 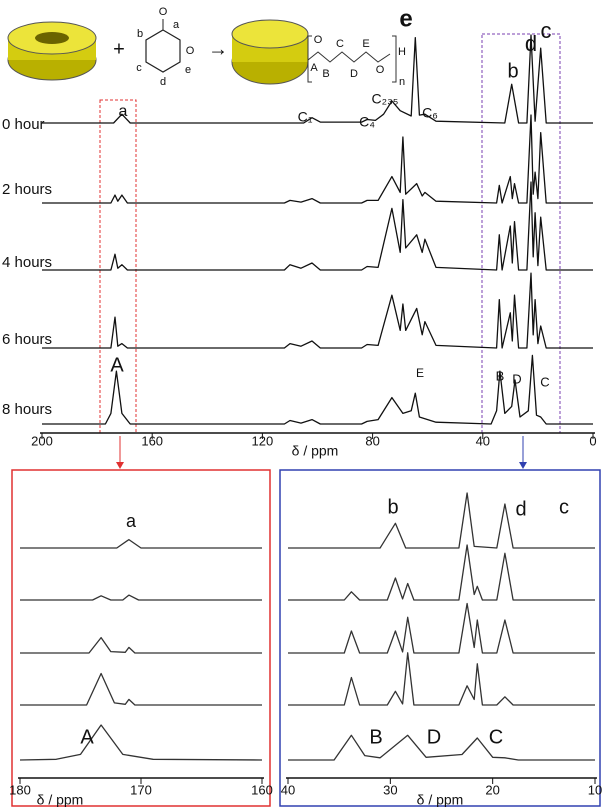 What do you see at coordinates (592, 440) in the screenshot?
I see `x-tick-label: 0` at bounding box center [592, 440].